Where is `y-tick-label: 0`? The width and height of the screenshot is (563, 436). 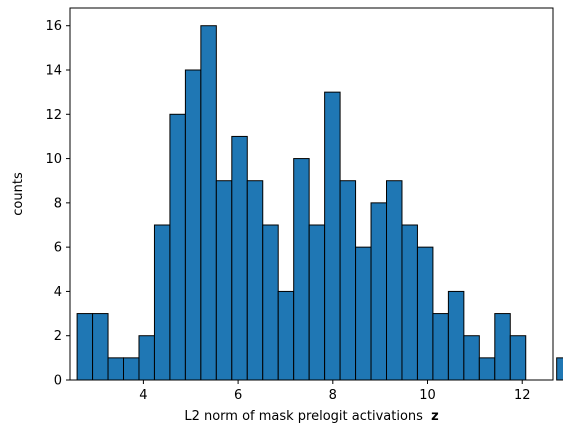
y-tick-label: 0 is located at coordinates (58, 381).